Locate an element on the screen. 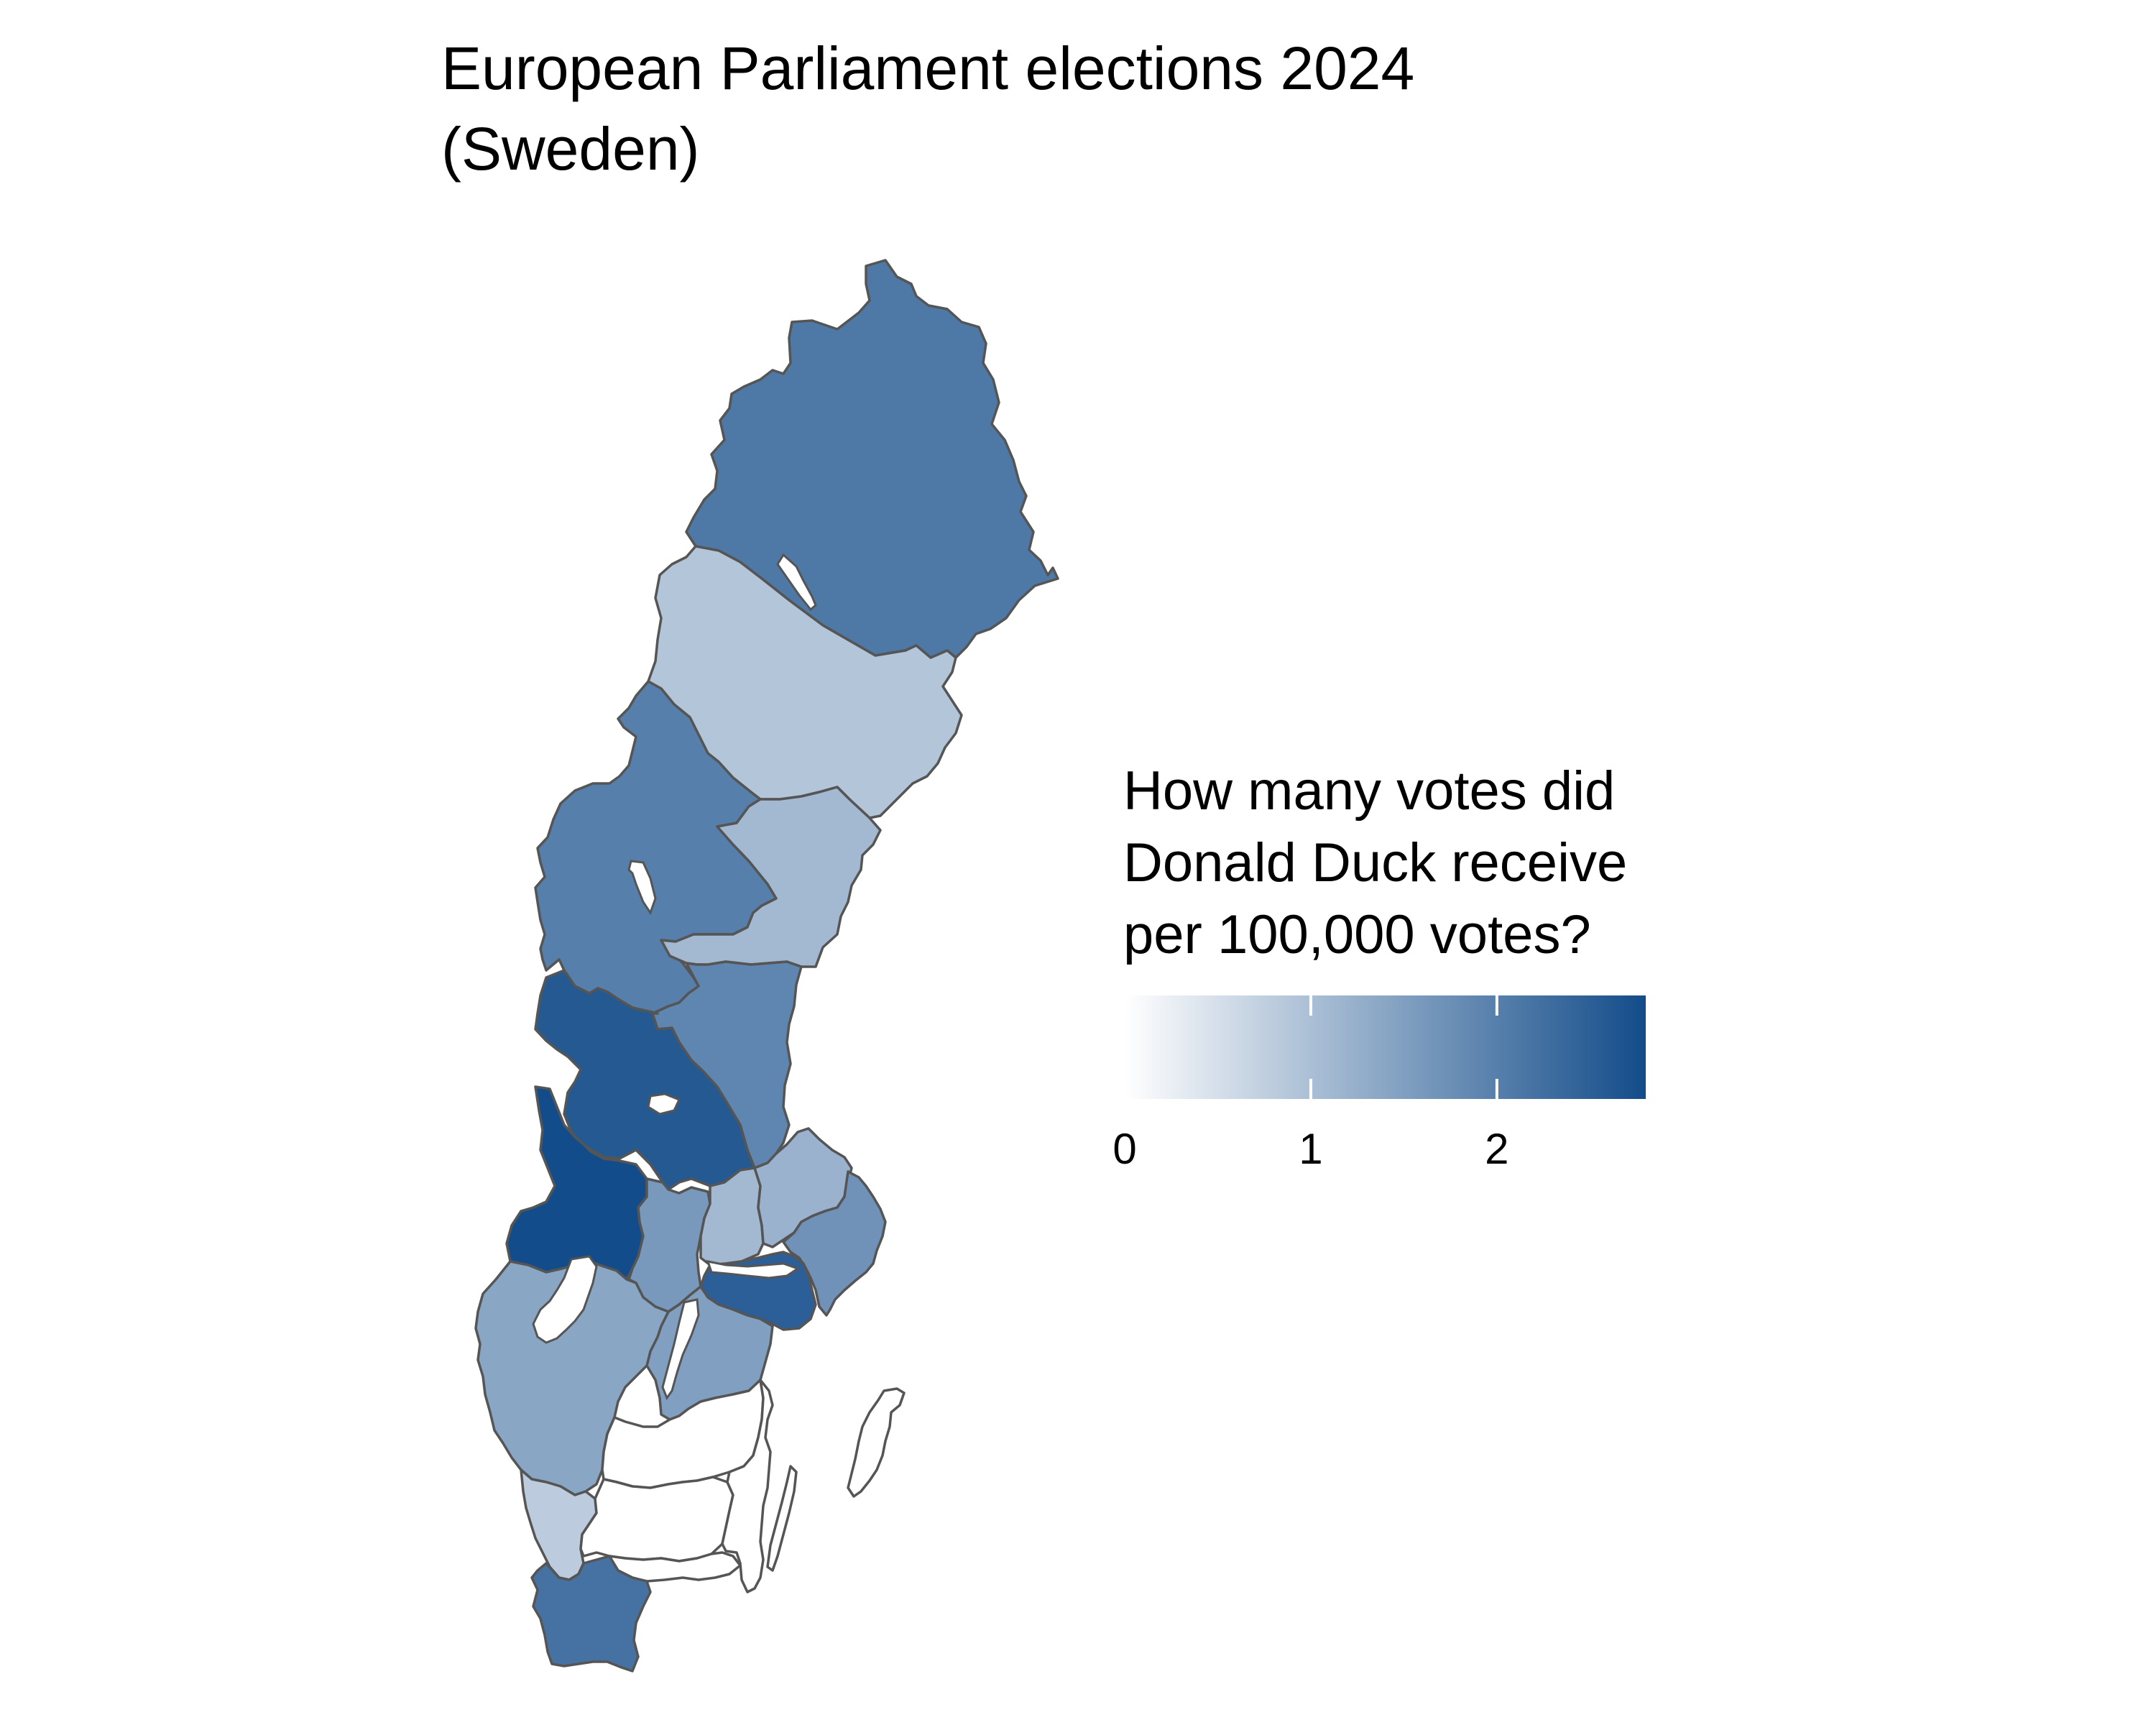  legend-ticks: 0 1 2 is located at coordinates (1310, 1084).